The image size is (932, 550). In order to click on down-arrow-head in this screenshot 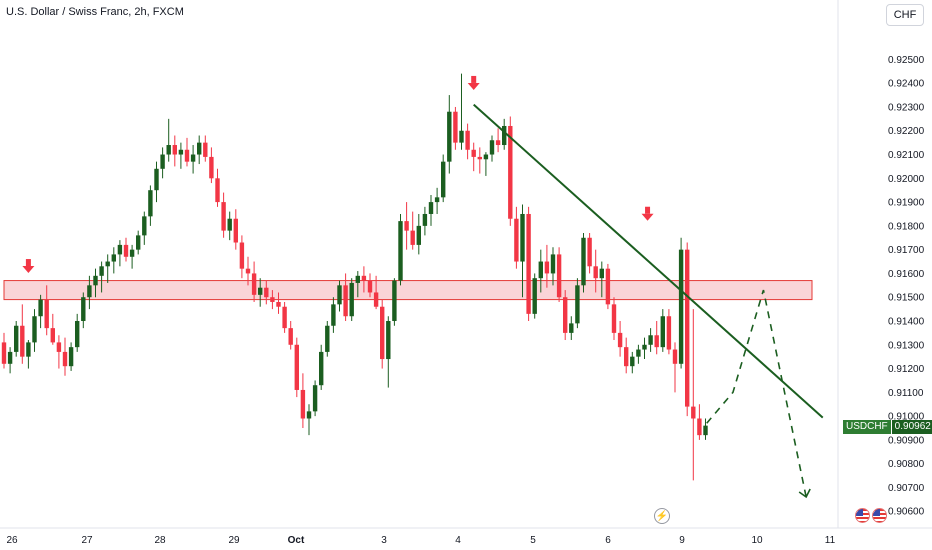, I will do `click(473, 86)`.